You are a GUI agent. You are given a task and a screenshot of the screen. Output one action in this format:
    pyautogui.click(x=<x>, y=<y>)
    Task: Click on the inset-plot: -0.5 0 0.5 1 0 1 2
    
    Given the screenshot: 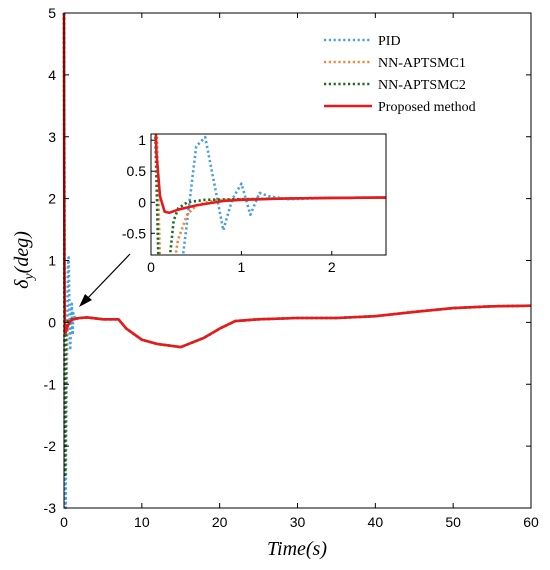 What is the action you would take?
    pyautogui.click(x=254, y=203)
    